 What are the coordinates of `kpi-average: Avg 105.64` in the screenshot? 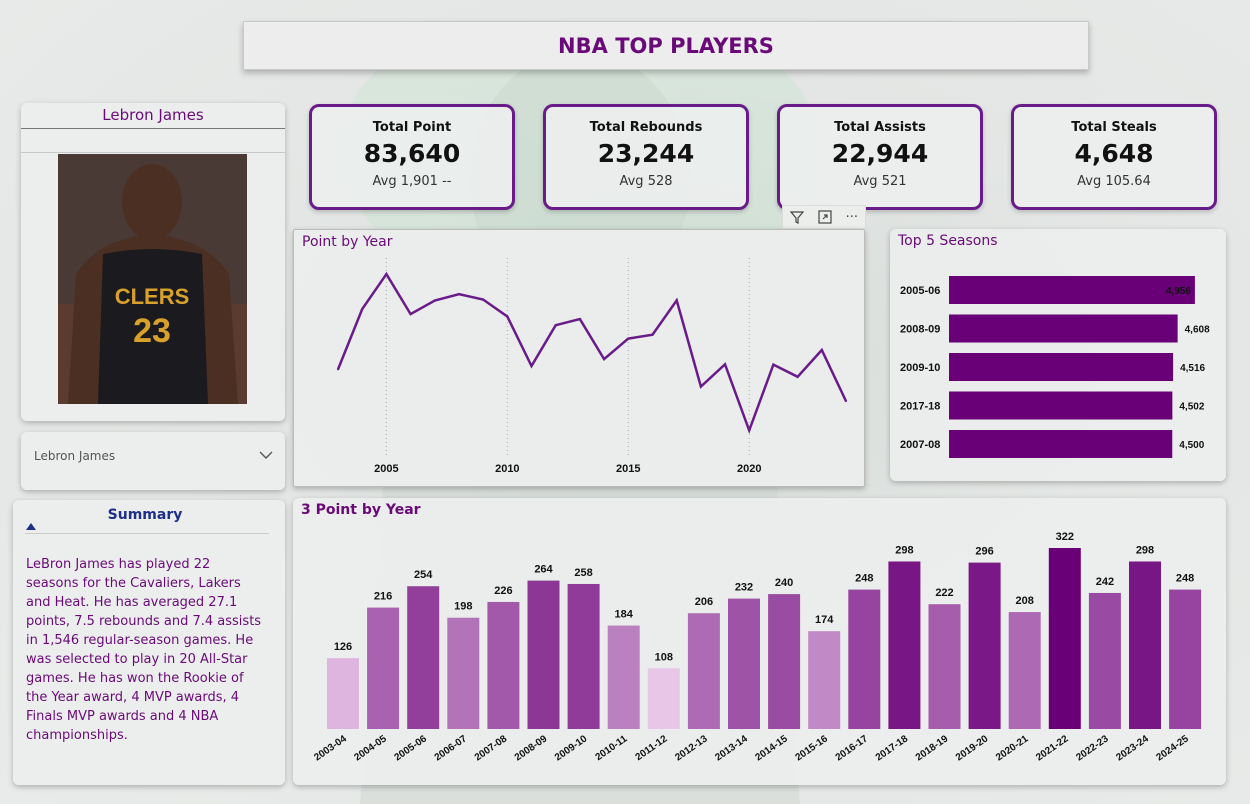 It's located at (1114, 181).